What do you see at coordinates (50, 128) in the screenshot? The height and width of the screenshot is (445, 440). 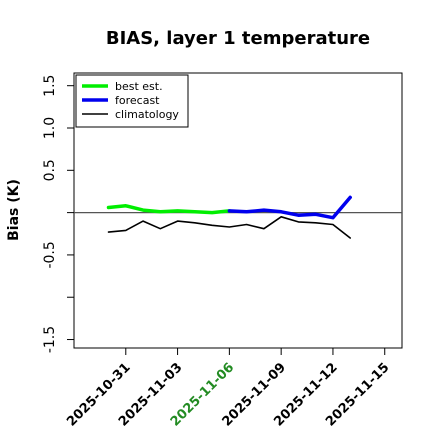 I see `y-tick-label: 1.0` at bounding box center [50, 128].